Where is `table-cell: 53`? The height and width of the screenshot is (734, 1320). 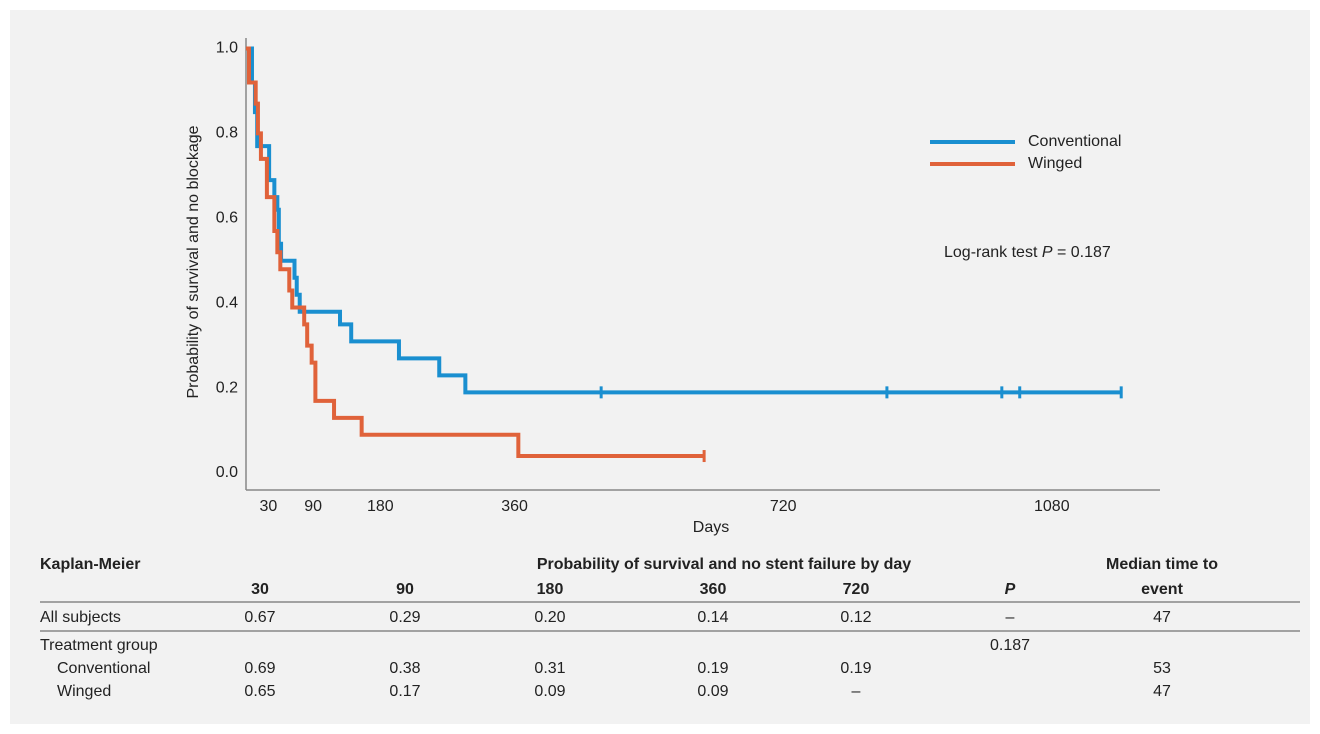 table-cell: 53 is located at coordinates (1162, 668).